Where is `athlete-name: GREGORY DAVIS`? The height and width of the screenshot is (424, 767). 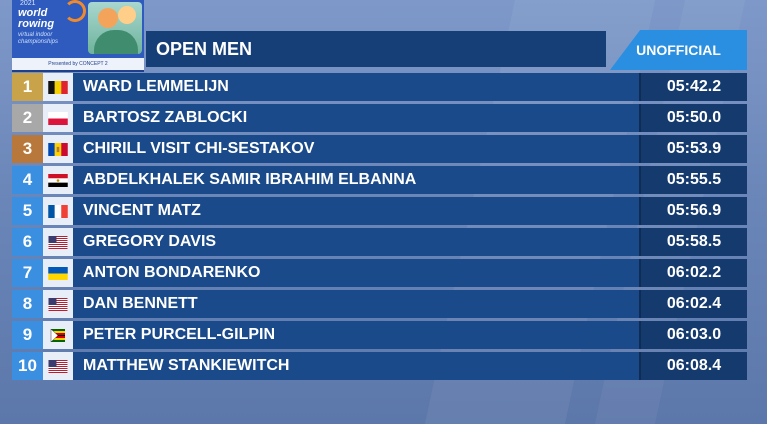 athlete-name: GREGORY DAVIS is located at coordinates (356, 242).